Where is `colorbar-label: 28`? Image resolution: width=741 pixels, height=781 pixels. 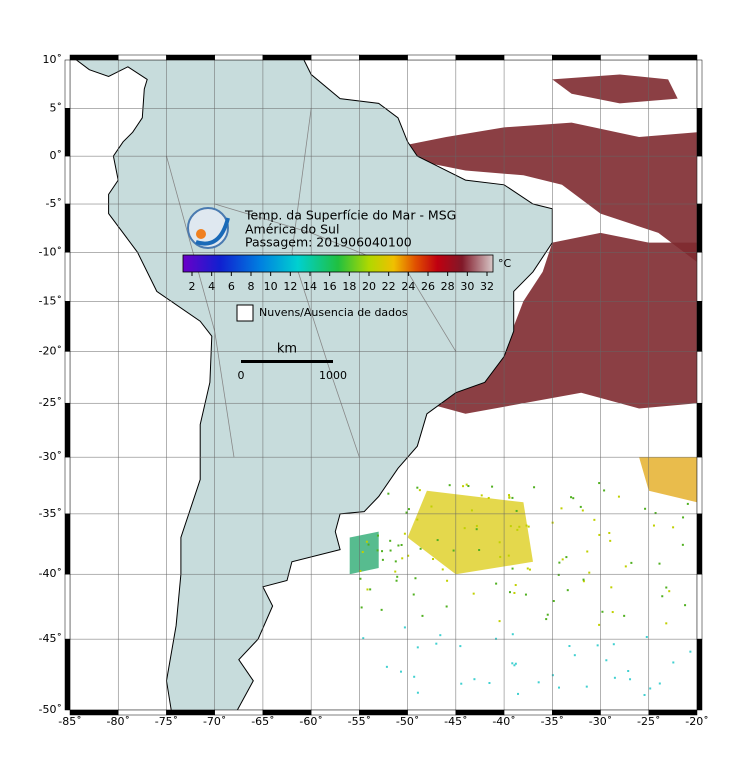
colorbar-label: 28 is located at coordinates (448, 286).